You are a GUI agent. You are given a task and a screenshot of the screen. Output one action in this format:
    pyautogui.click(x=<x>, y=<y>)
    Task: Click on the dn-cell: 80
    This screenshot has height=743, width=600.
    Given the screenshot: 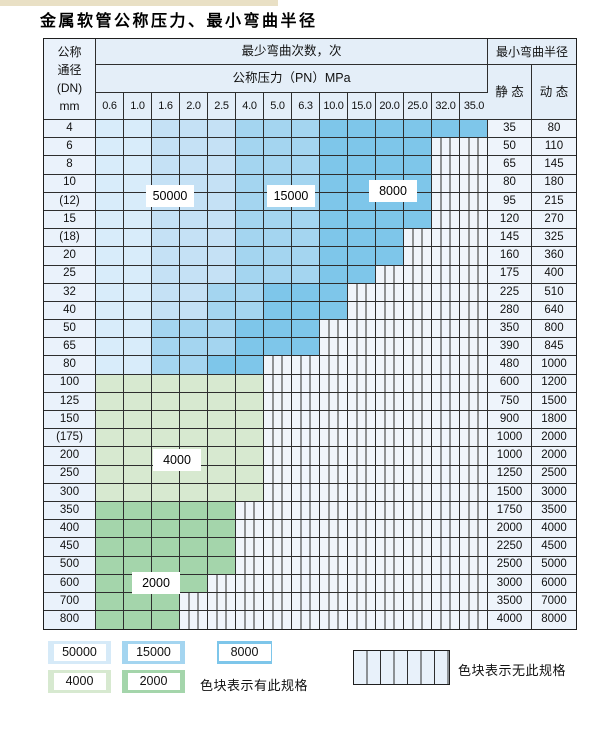 What is the action you would take?
    pyautogui.click(x=70, y=365)
    